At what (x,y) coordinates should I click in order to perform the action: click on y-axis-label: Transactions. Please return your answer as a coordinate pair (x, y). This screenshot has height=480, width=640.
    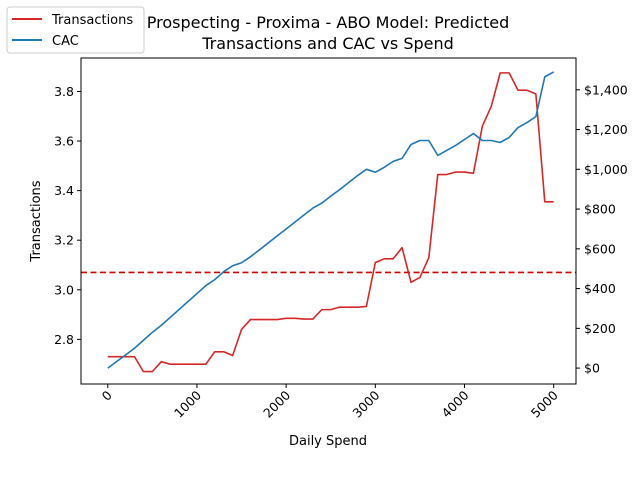
    Looking at the image, I should click on (36, 221).